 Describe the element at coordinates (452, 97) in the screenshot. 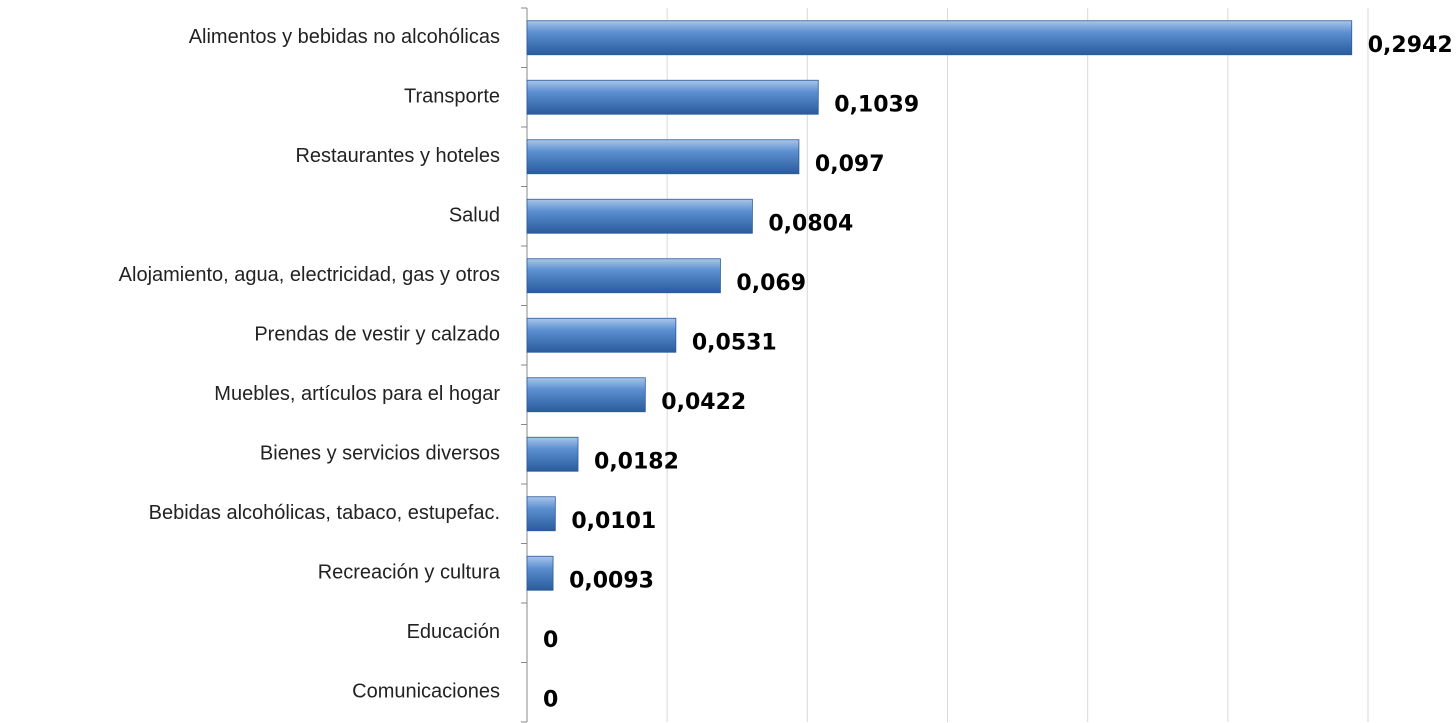

I see `category-label: Transporte` at that location.